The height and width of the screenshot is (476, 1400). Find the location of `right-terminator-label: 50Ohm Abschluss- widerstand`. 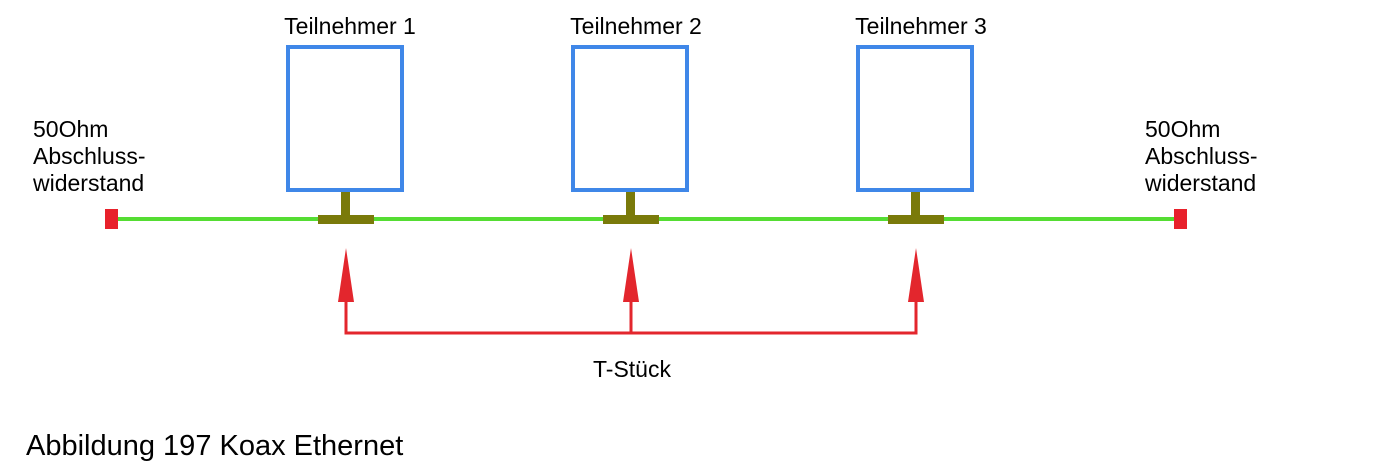

right-terminator-label: 50Ohm Abschluss- widerstand is located at coordinates (1200, 156).